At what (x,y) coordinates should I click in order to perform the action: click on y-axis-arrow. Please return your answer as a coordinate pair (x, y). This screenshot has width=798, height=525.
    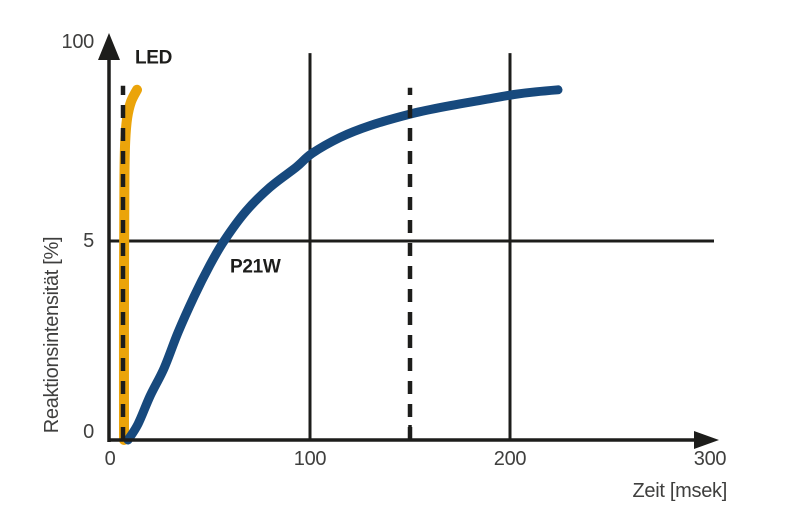
    Looking at the image, I should click on (109, 46).